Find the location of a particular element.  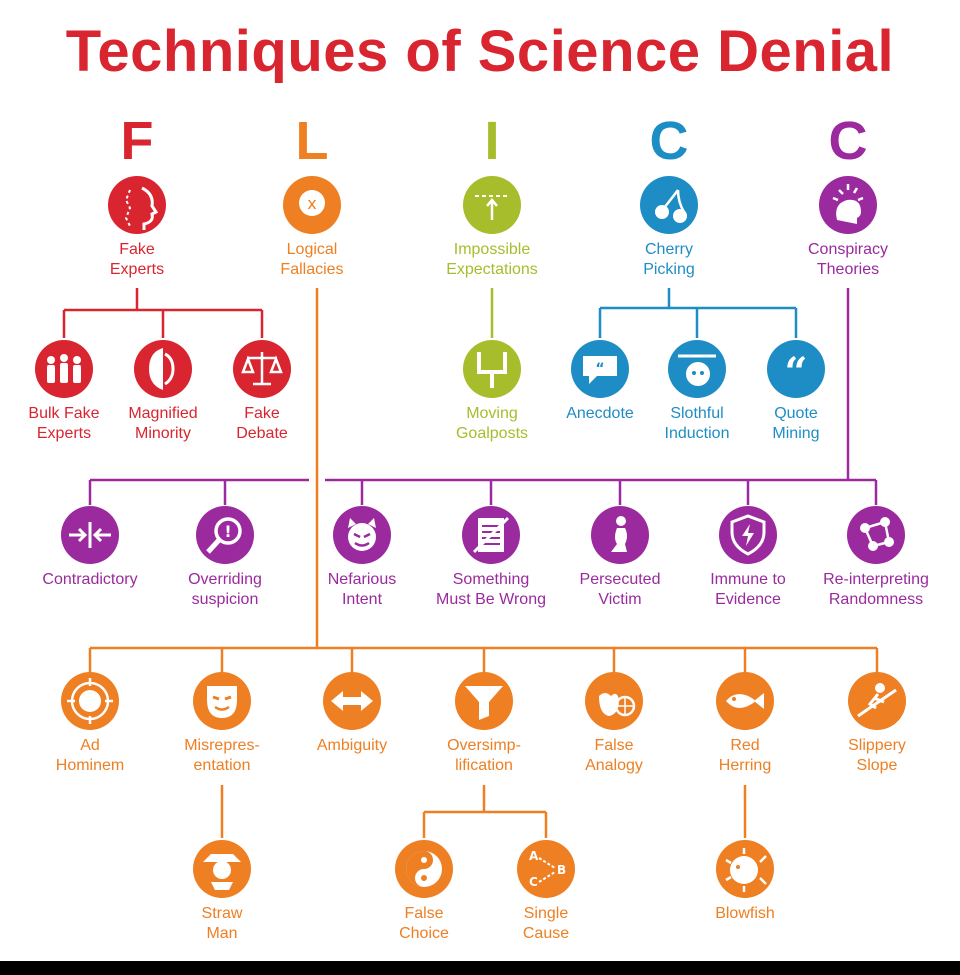

scales-icon is located at coordinates (262, 369).